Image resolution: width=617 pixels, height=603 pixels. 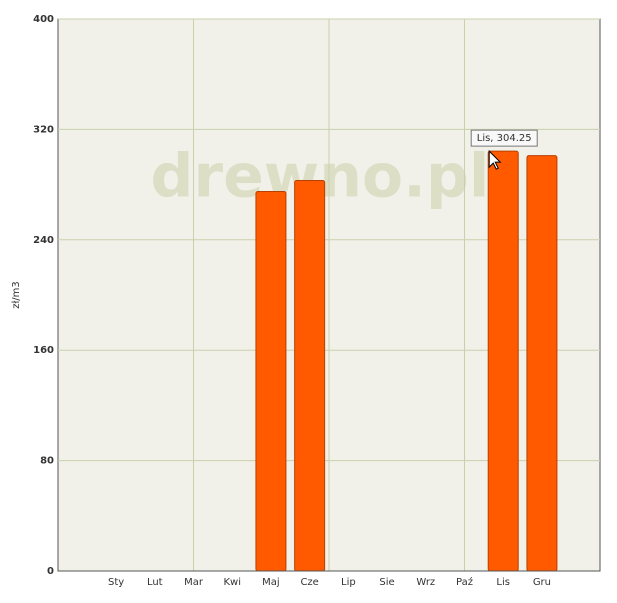 What do you see at coordinates (232, 582) in the screenshot?
I see `x-tick-label: Kwi` at bounding box center [232, 582].